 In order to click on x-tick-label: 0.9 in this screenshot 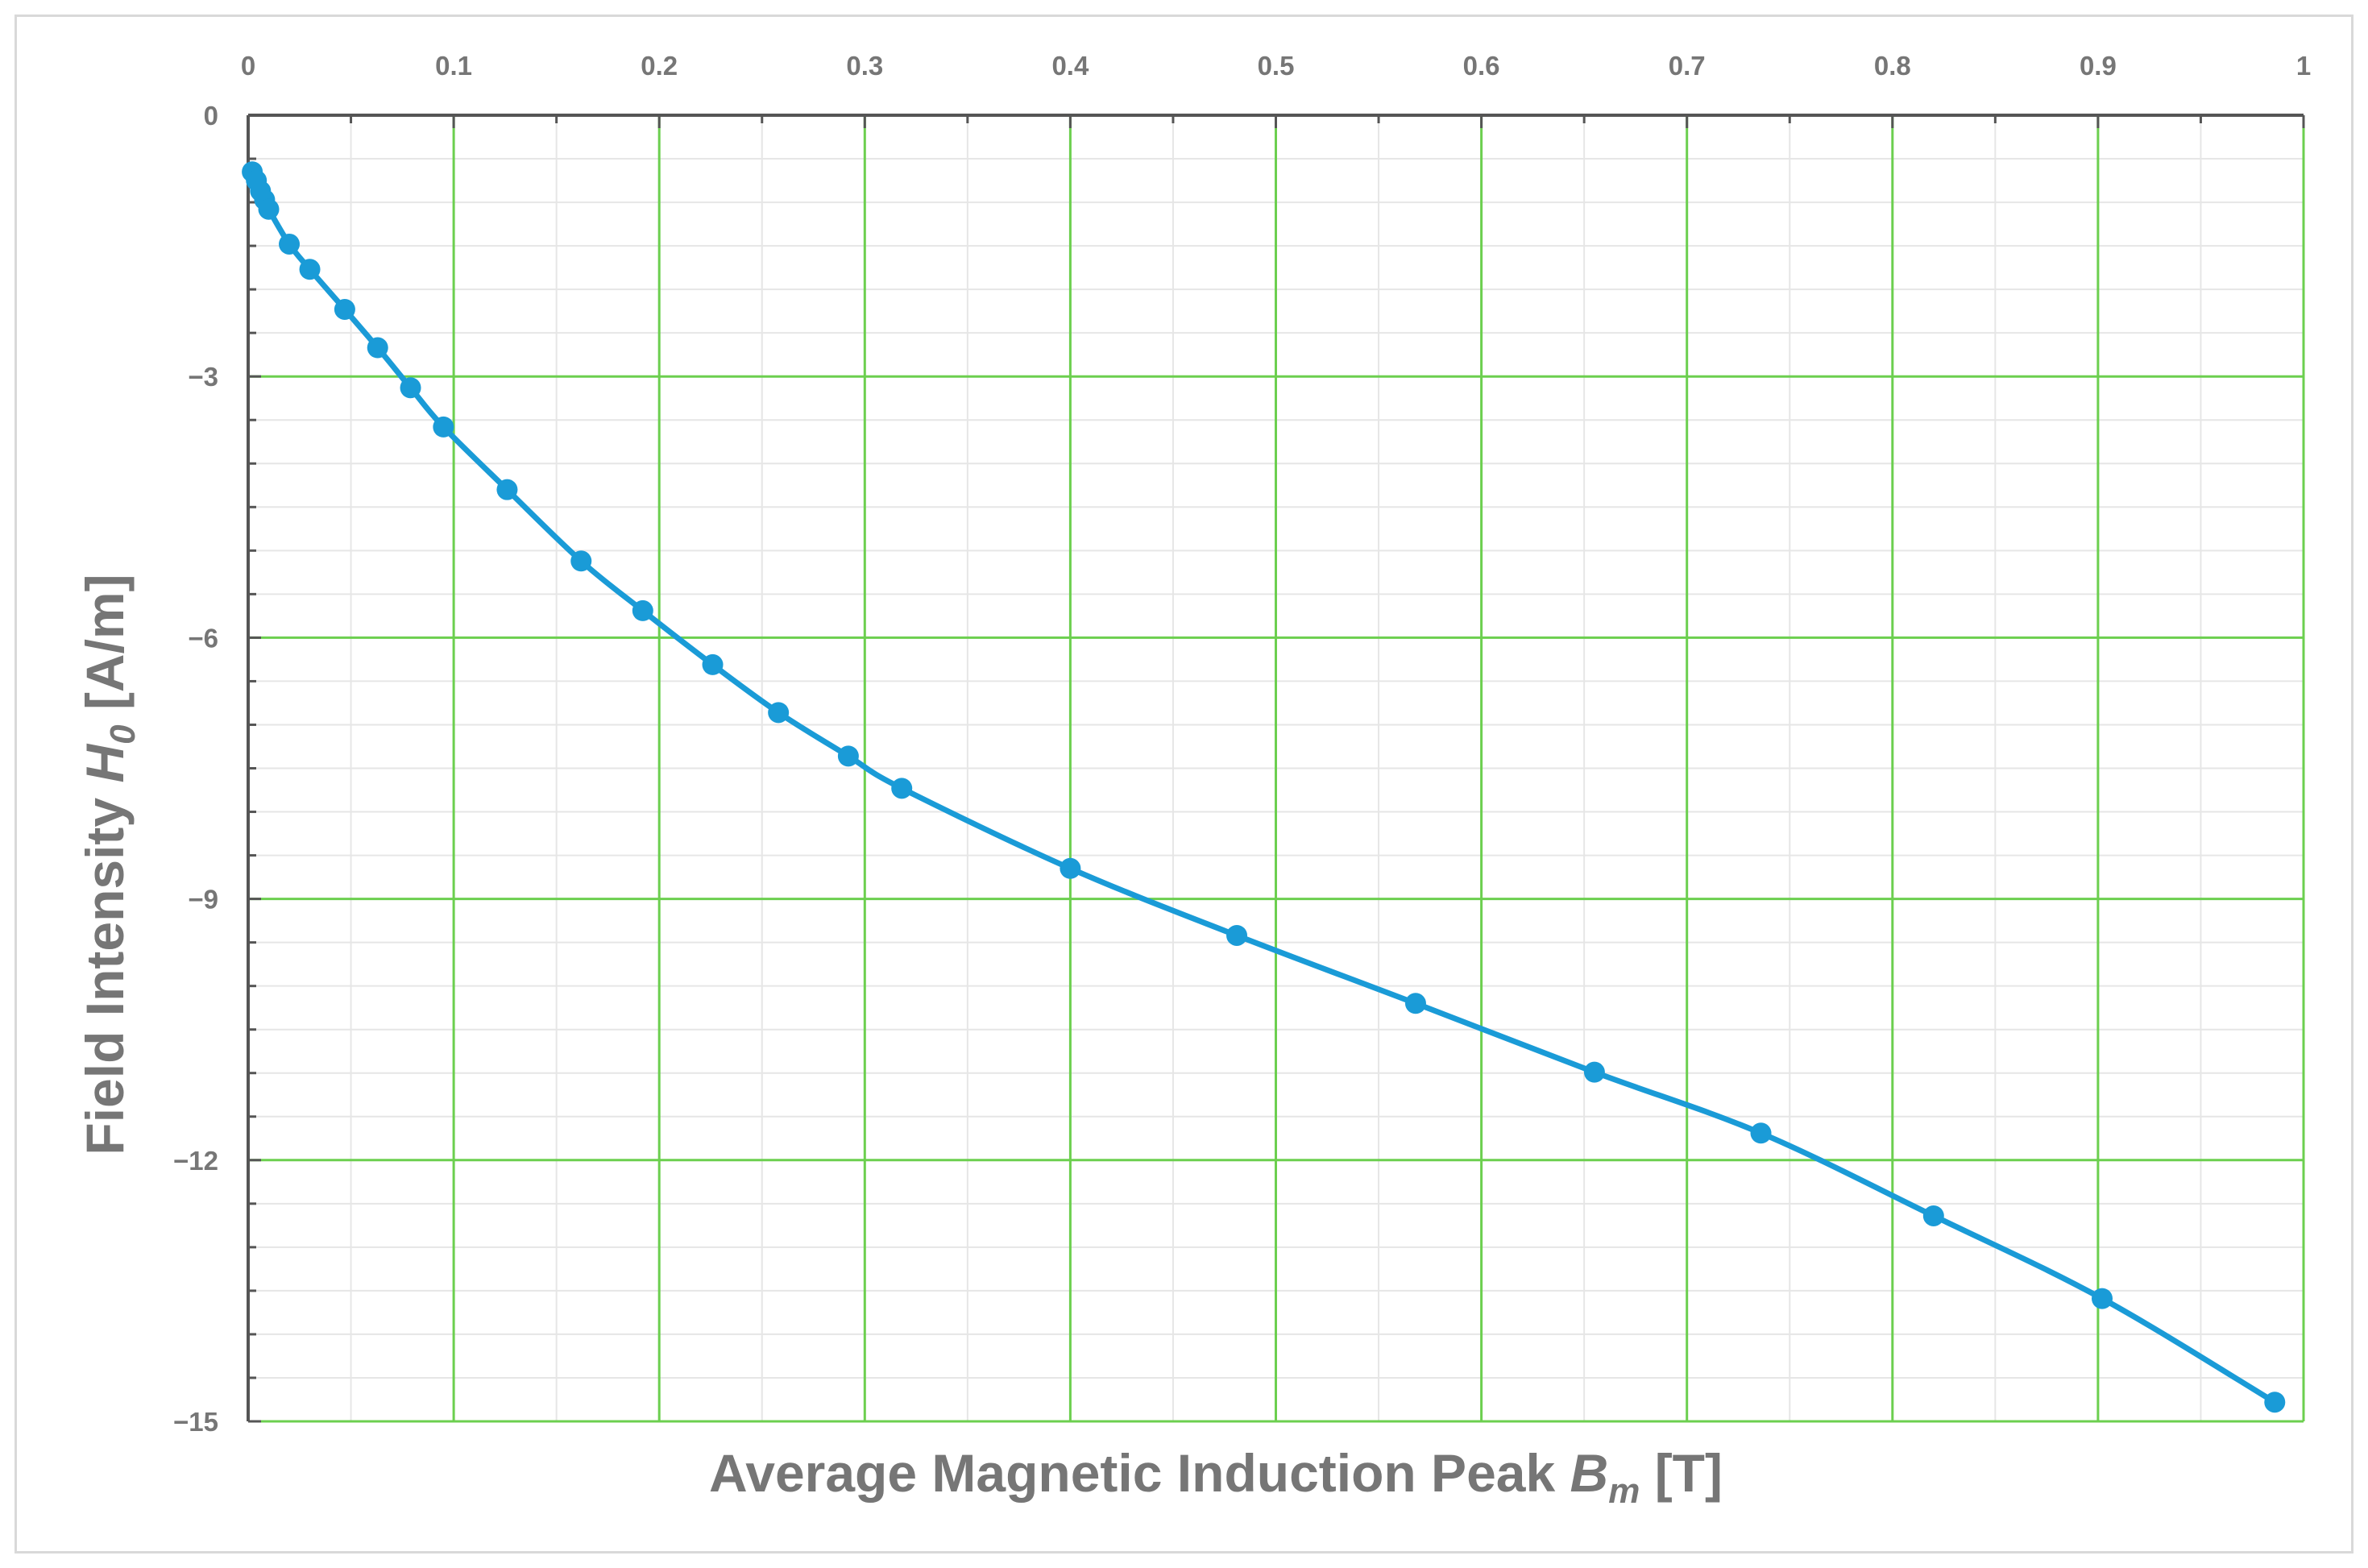, I will do `click(2098, 66)`.